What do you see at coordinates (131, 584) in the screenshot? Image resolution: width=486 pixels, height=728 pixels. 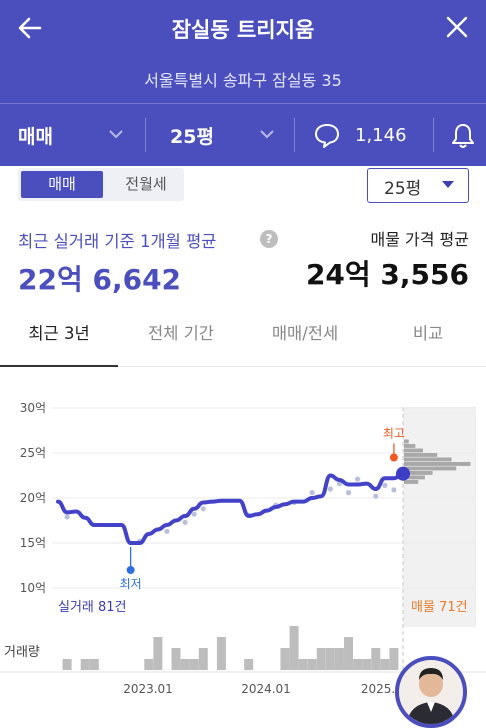 I see `low-label: 최저` at bounding box center [131, 584].